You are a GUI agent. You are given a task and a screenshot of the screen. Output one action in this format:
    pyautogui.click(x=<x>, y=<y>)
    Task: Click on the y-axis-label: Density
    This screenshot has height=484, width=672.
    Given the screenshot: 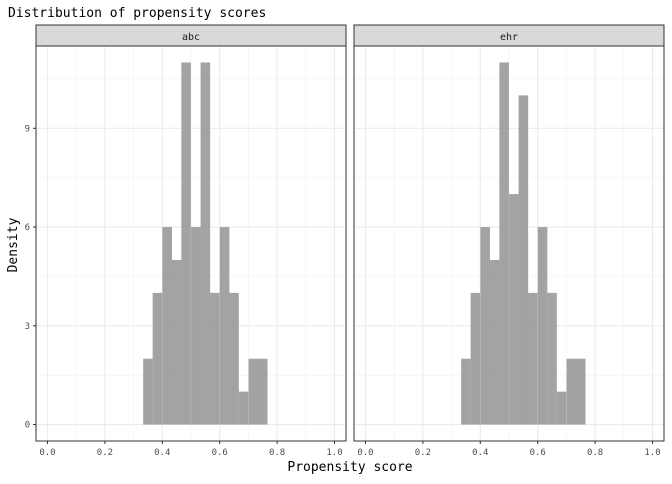 What is the action you would take?
    pyautogui.click(x=13, y=244)
    